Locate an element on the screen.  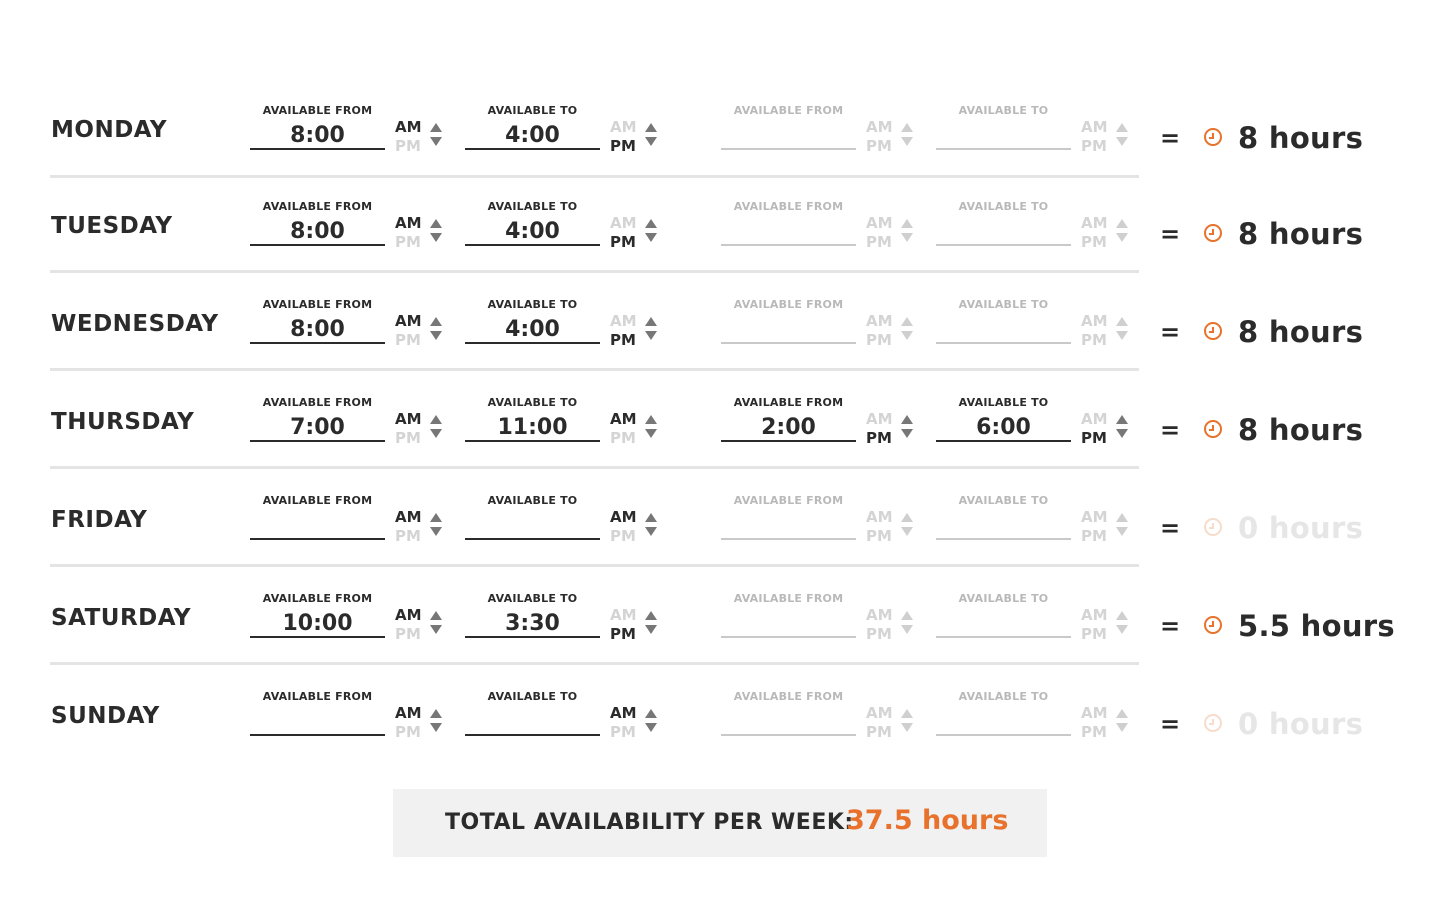
time-input: 2:00 is located at coordinates (788, 429).